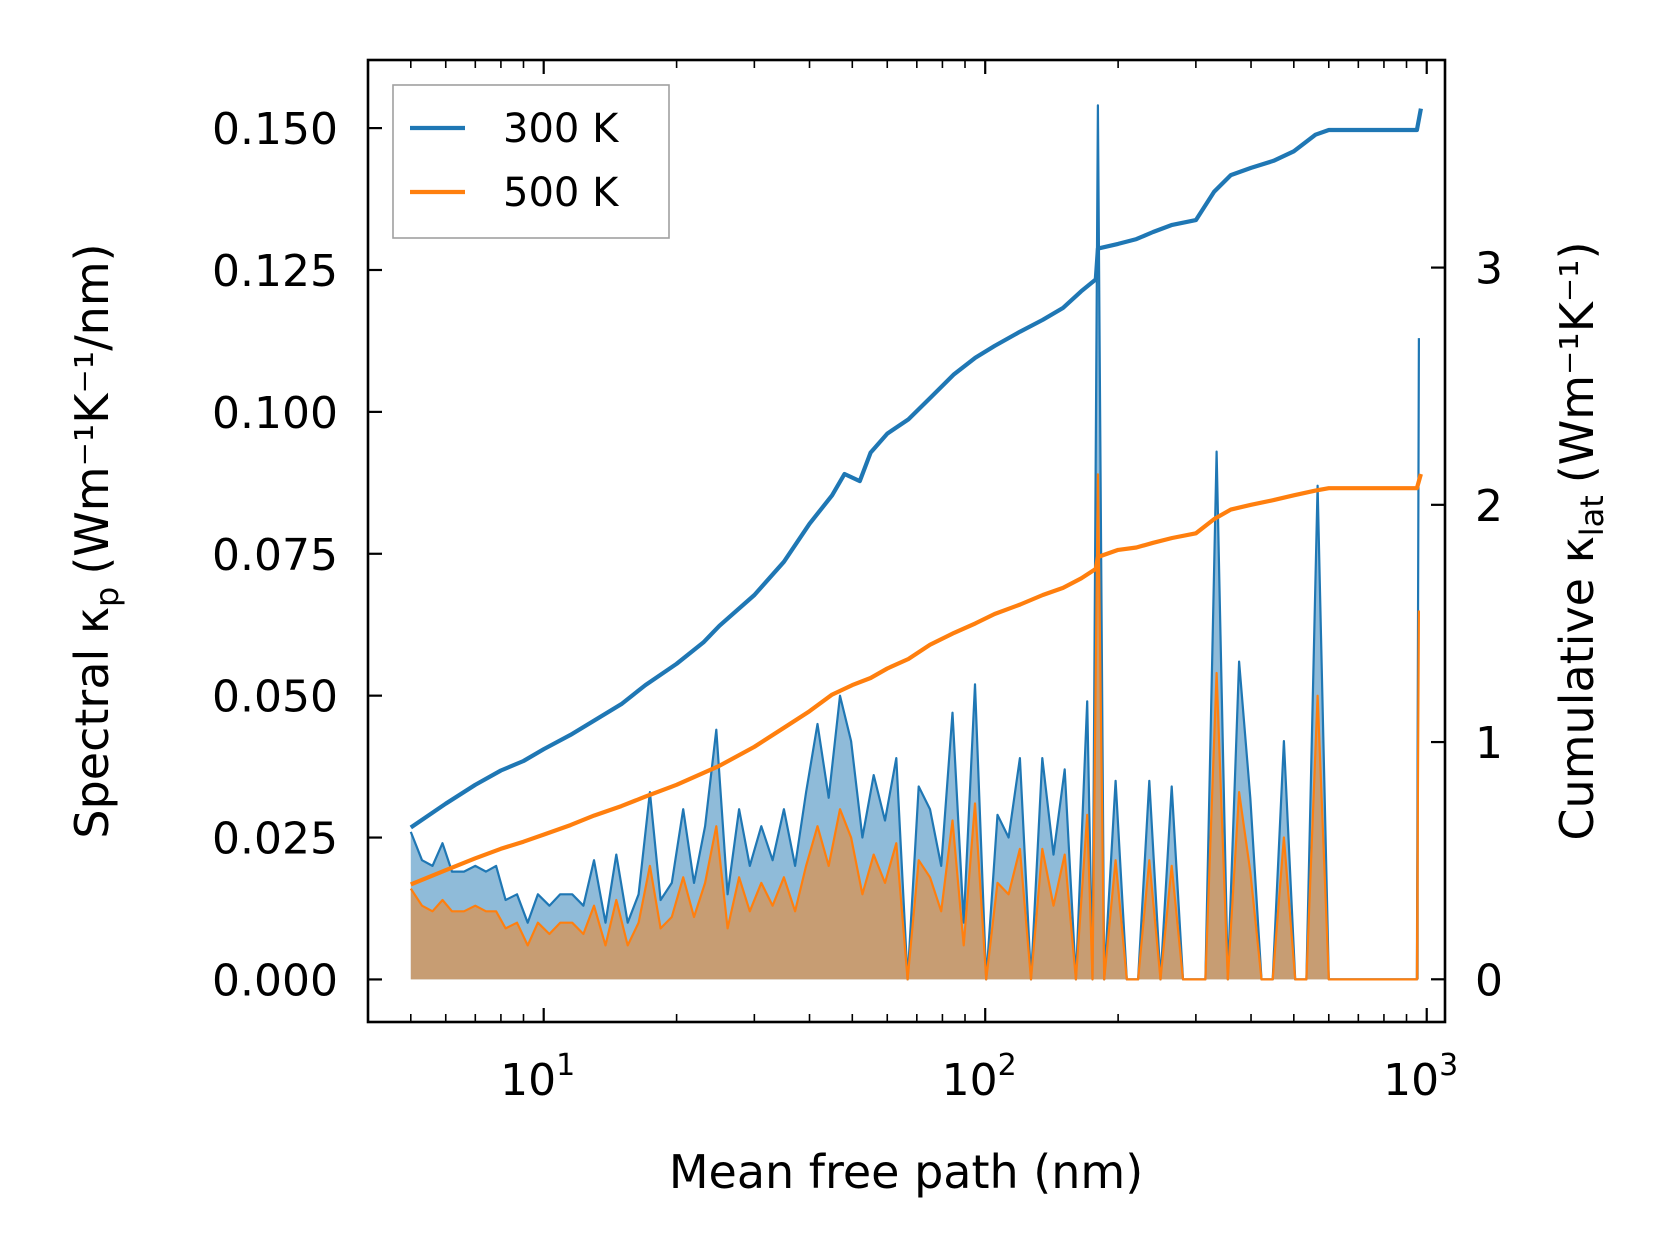 The height and width of the screenshot is (1254, 1660). Describe the element at coordinates (92, 723) in the screenshot. I see `left-axis-title-main: Spectral κ` at that location.